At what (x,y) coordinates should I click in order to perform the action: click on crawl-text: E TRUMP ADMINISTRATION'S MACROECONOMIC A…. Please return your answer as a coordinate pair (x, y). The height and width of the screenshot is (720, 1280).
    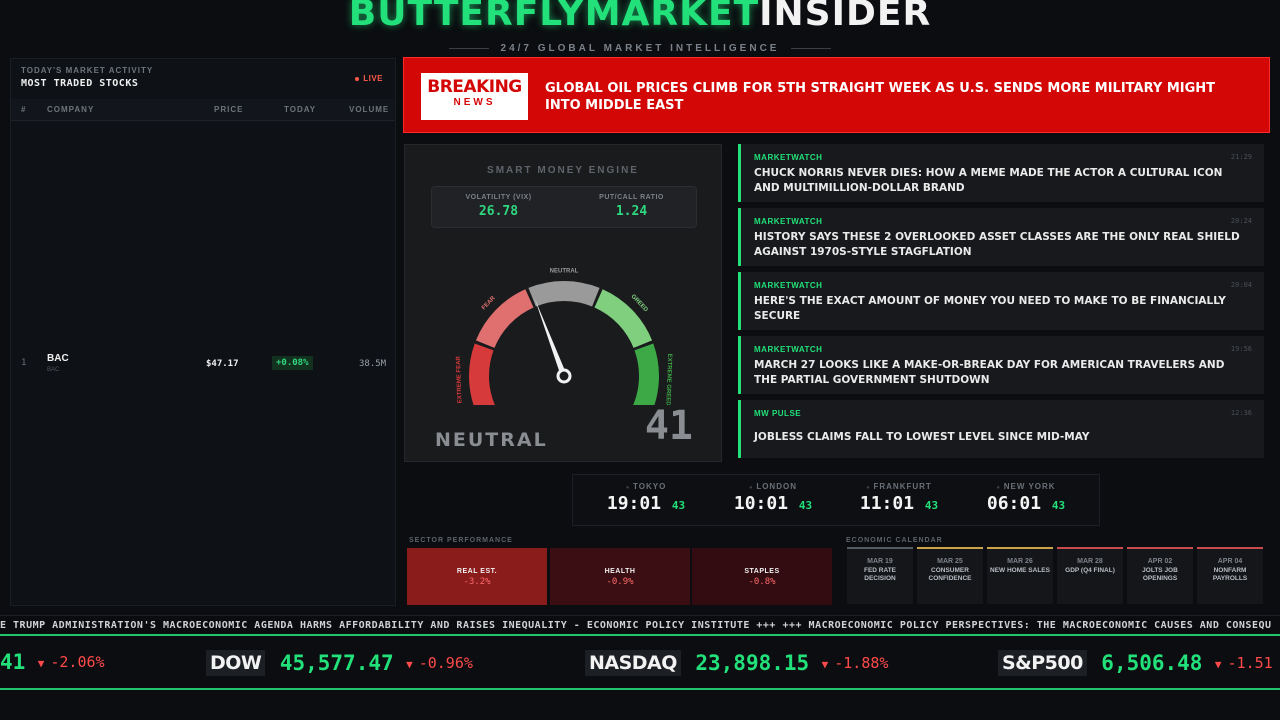
    Looking at the image, I should click on (636, 625).